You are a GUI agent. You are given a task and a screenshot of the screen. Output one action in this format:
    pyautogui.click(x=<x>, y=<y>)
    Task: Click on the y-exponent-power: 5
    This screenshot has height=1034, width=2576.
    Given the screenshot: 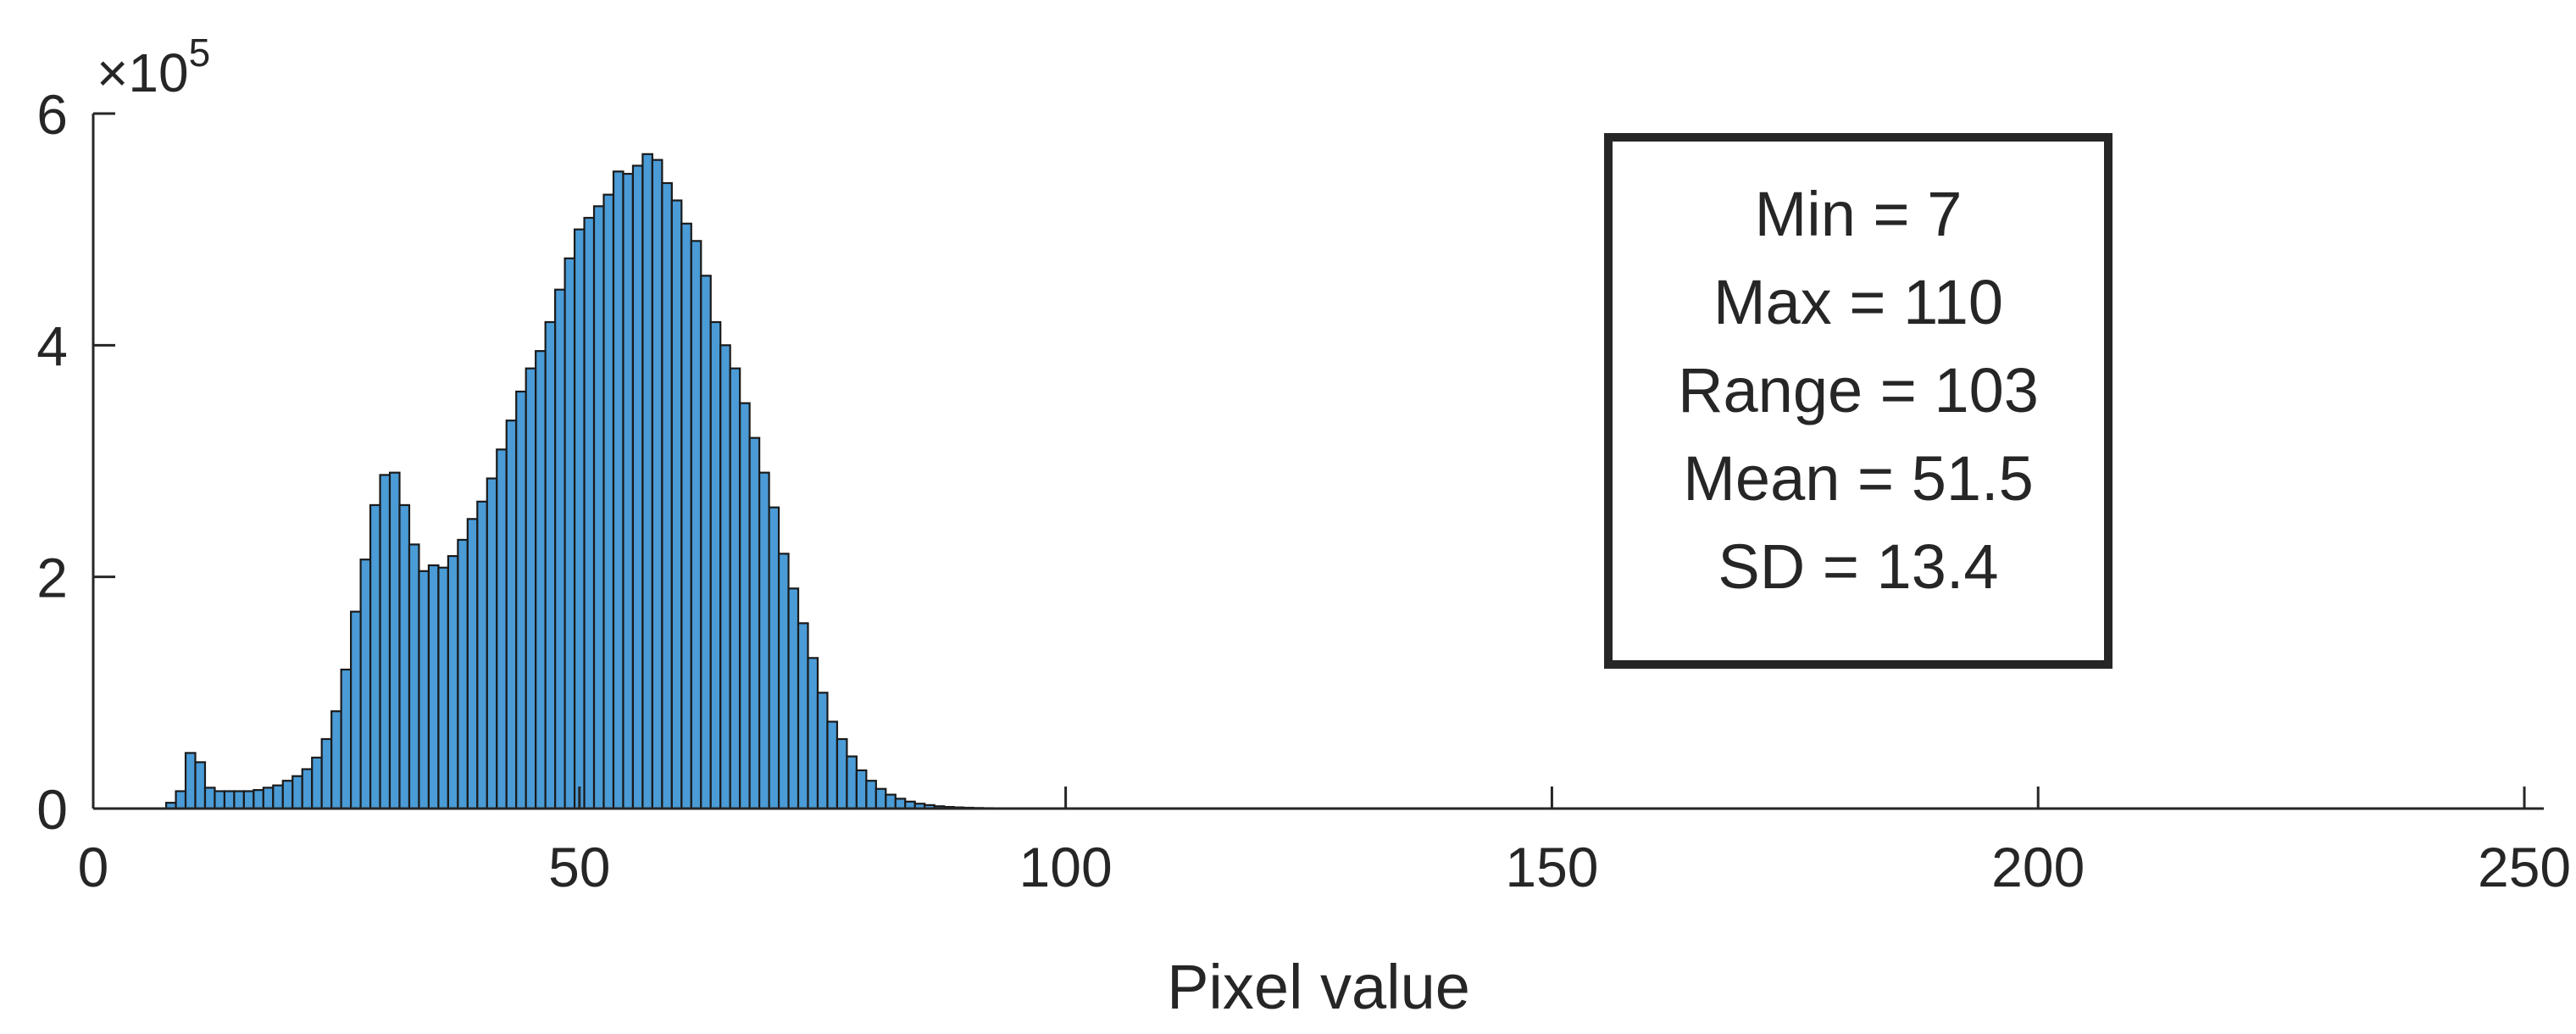 What is the action you would take?
    pyautogui.click(x=200, y=53)
    